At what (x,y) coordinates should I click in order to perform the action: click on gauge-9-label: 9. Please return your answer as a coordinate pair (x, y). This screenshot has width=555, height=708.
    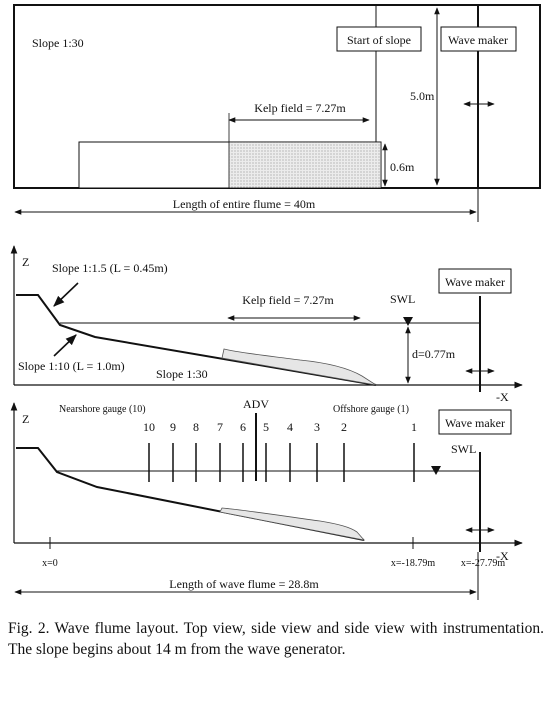
    Looking at the image, I should click on (173, 427).